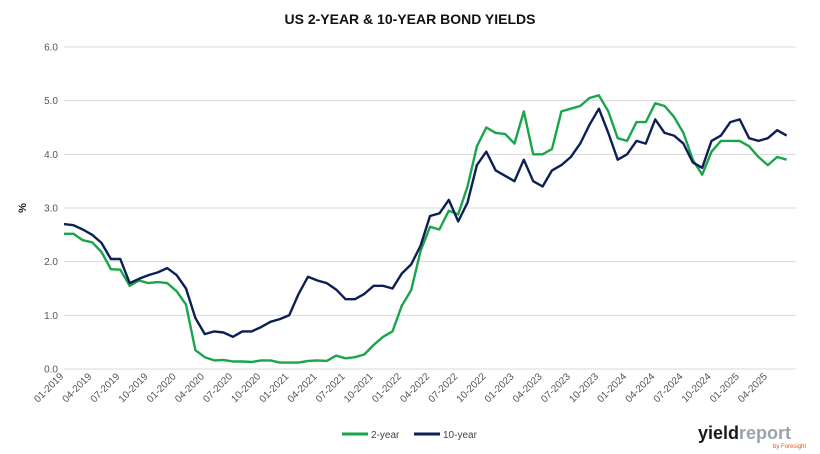 This screenshot has width=820, height=454. I want to click on y-tick-label-6: 6.0, so click(51, 48).